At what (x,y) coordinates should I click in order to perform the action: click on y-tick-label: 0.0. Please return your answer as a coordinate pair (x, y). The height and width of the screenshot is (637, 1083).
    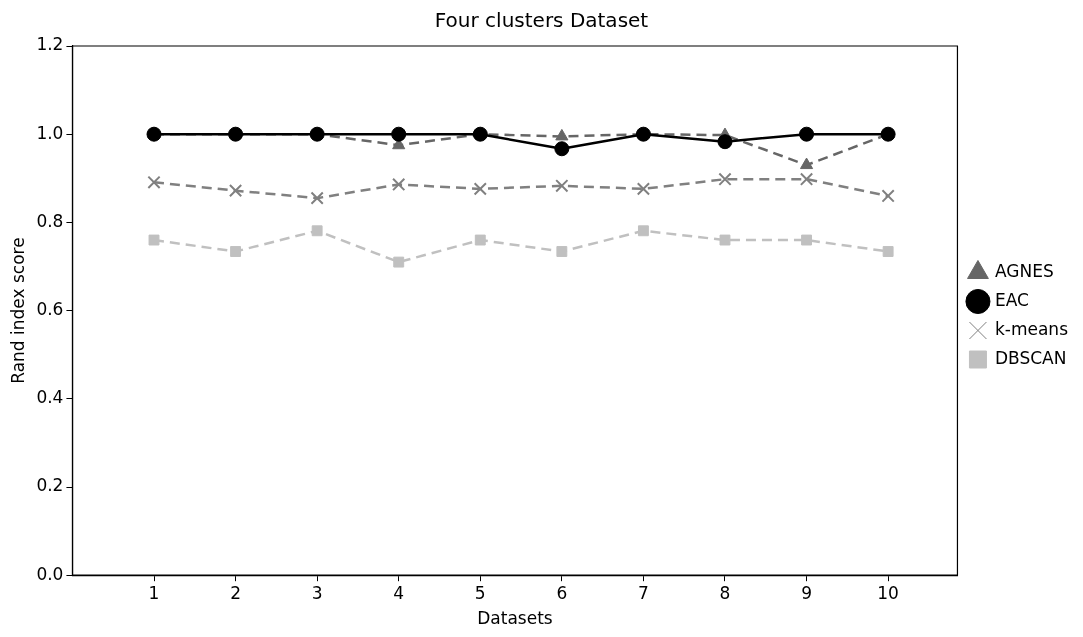
    Looking at the image, I should click on (50, 573).